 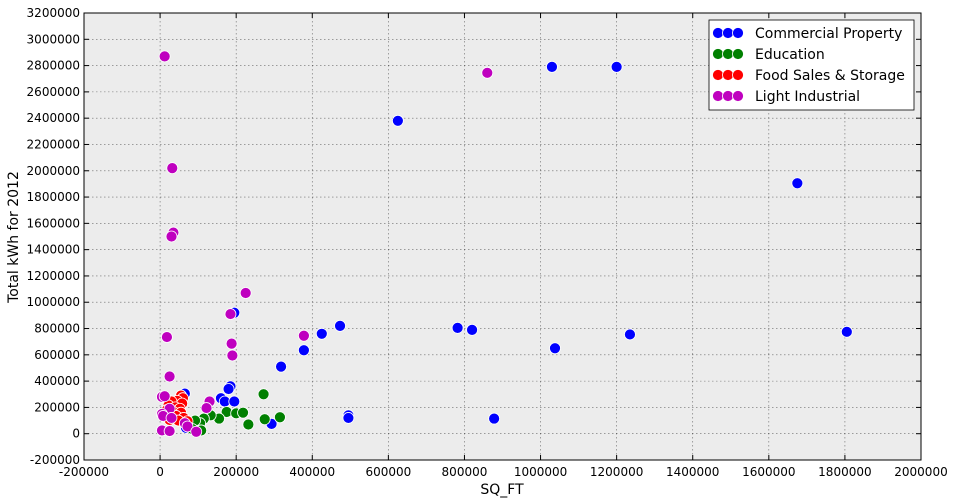 What do you see at coordinates (830, 76) in the screenshot?
I see `legend-label: Food Sales & Storage` at bounding box center [830, 76].